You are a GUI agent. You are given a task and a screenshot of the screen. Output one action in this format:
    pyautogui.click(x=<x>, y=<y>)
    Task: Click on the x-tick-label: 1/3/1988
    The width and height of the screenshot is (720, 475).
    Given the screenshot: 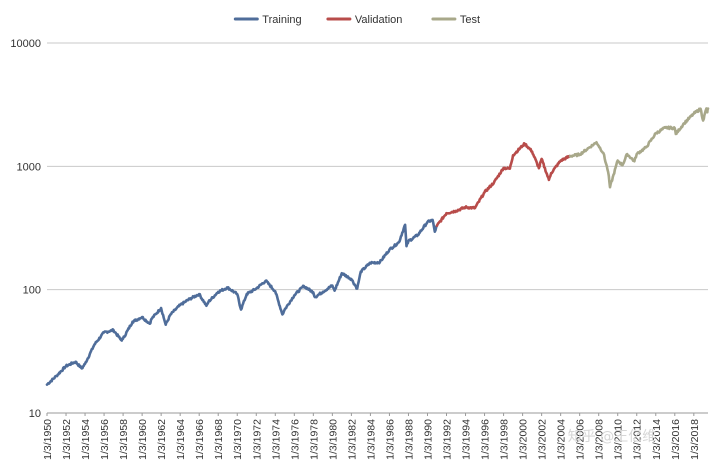 What is the action you would take?
    pyautogui.click(x=409, y=439)
    